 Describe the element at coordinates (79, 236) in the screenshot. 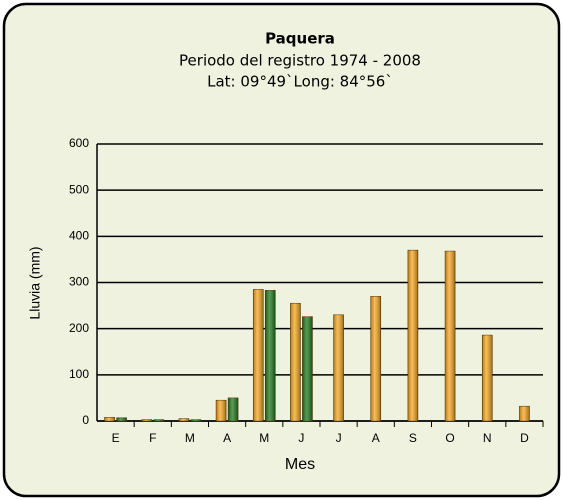

I see `y-tick-label: 400` at that location.